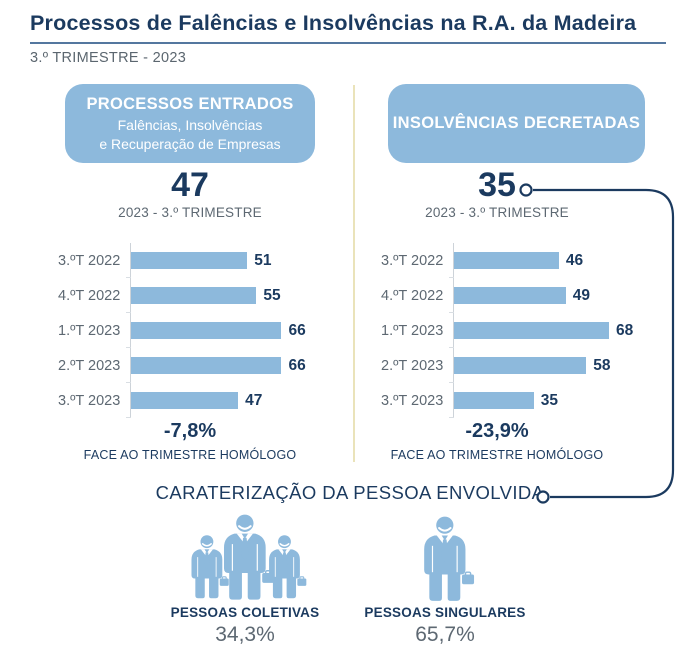 The width and height of the screenshot is (700, 654). I want to click on headline-insolvencias: 35 2023 - 3.º TRIMESTRE, so click(497, 194).